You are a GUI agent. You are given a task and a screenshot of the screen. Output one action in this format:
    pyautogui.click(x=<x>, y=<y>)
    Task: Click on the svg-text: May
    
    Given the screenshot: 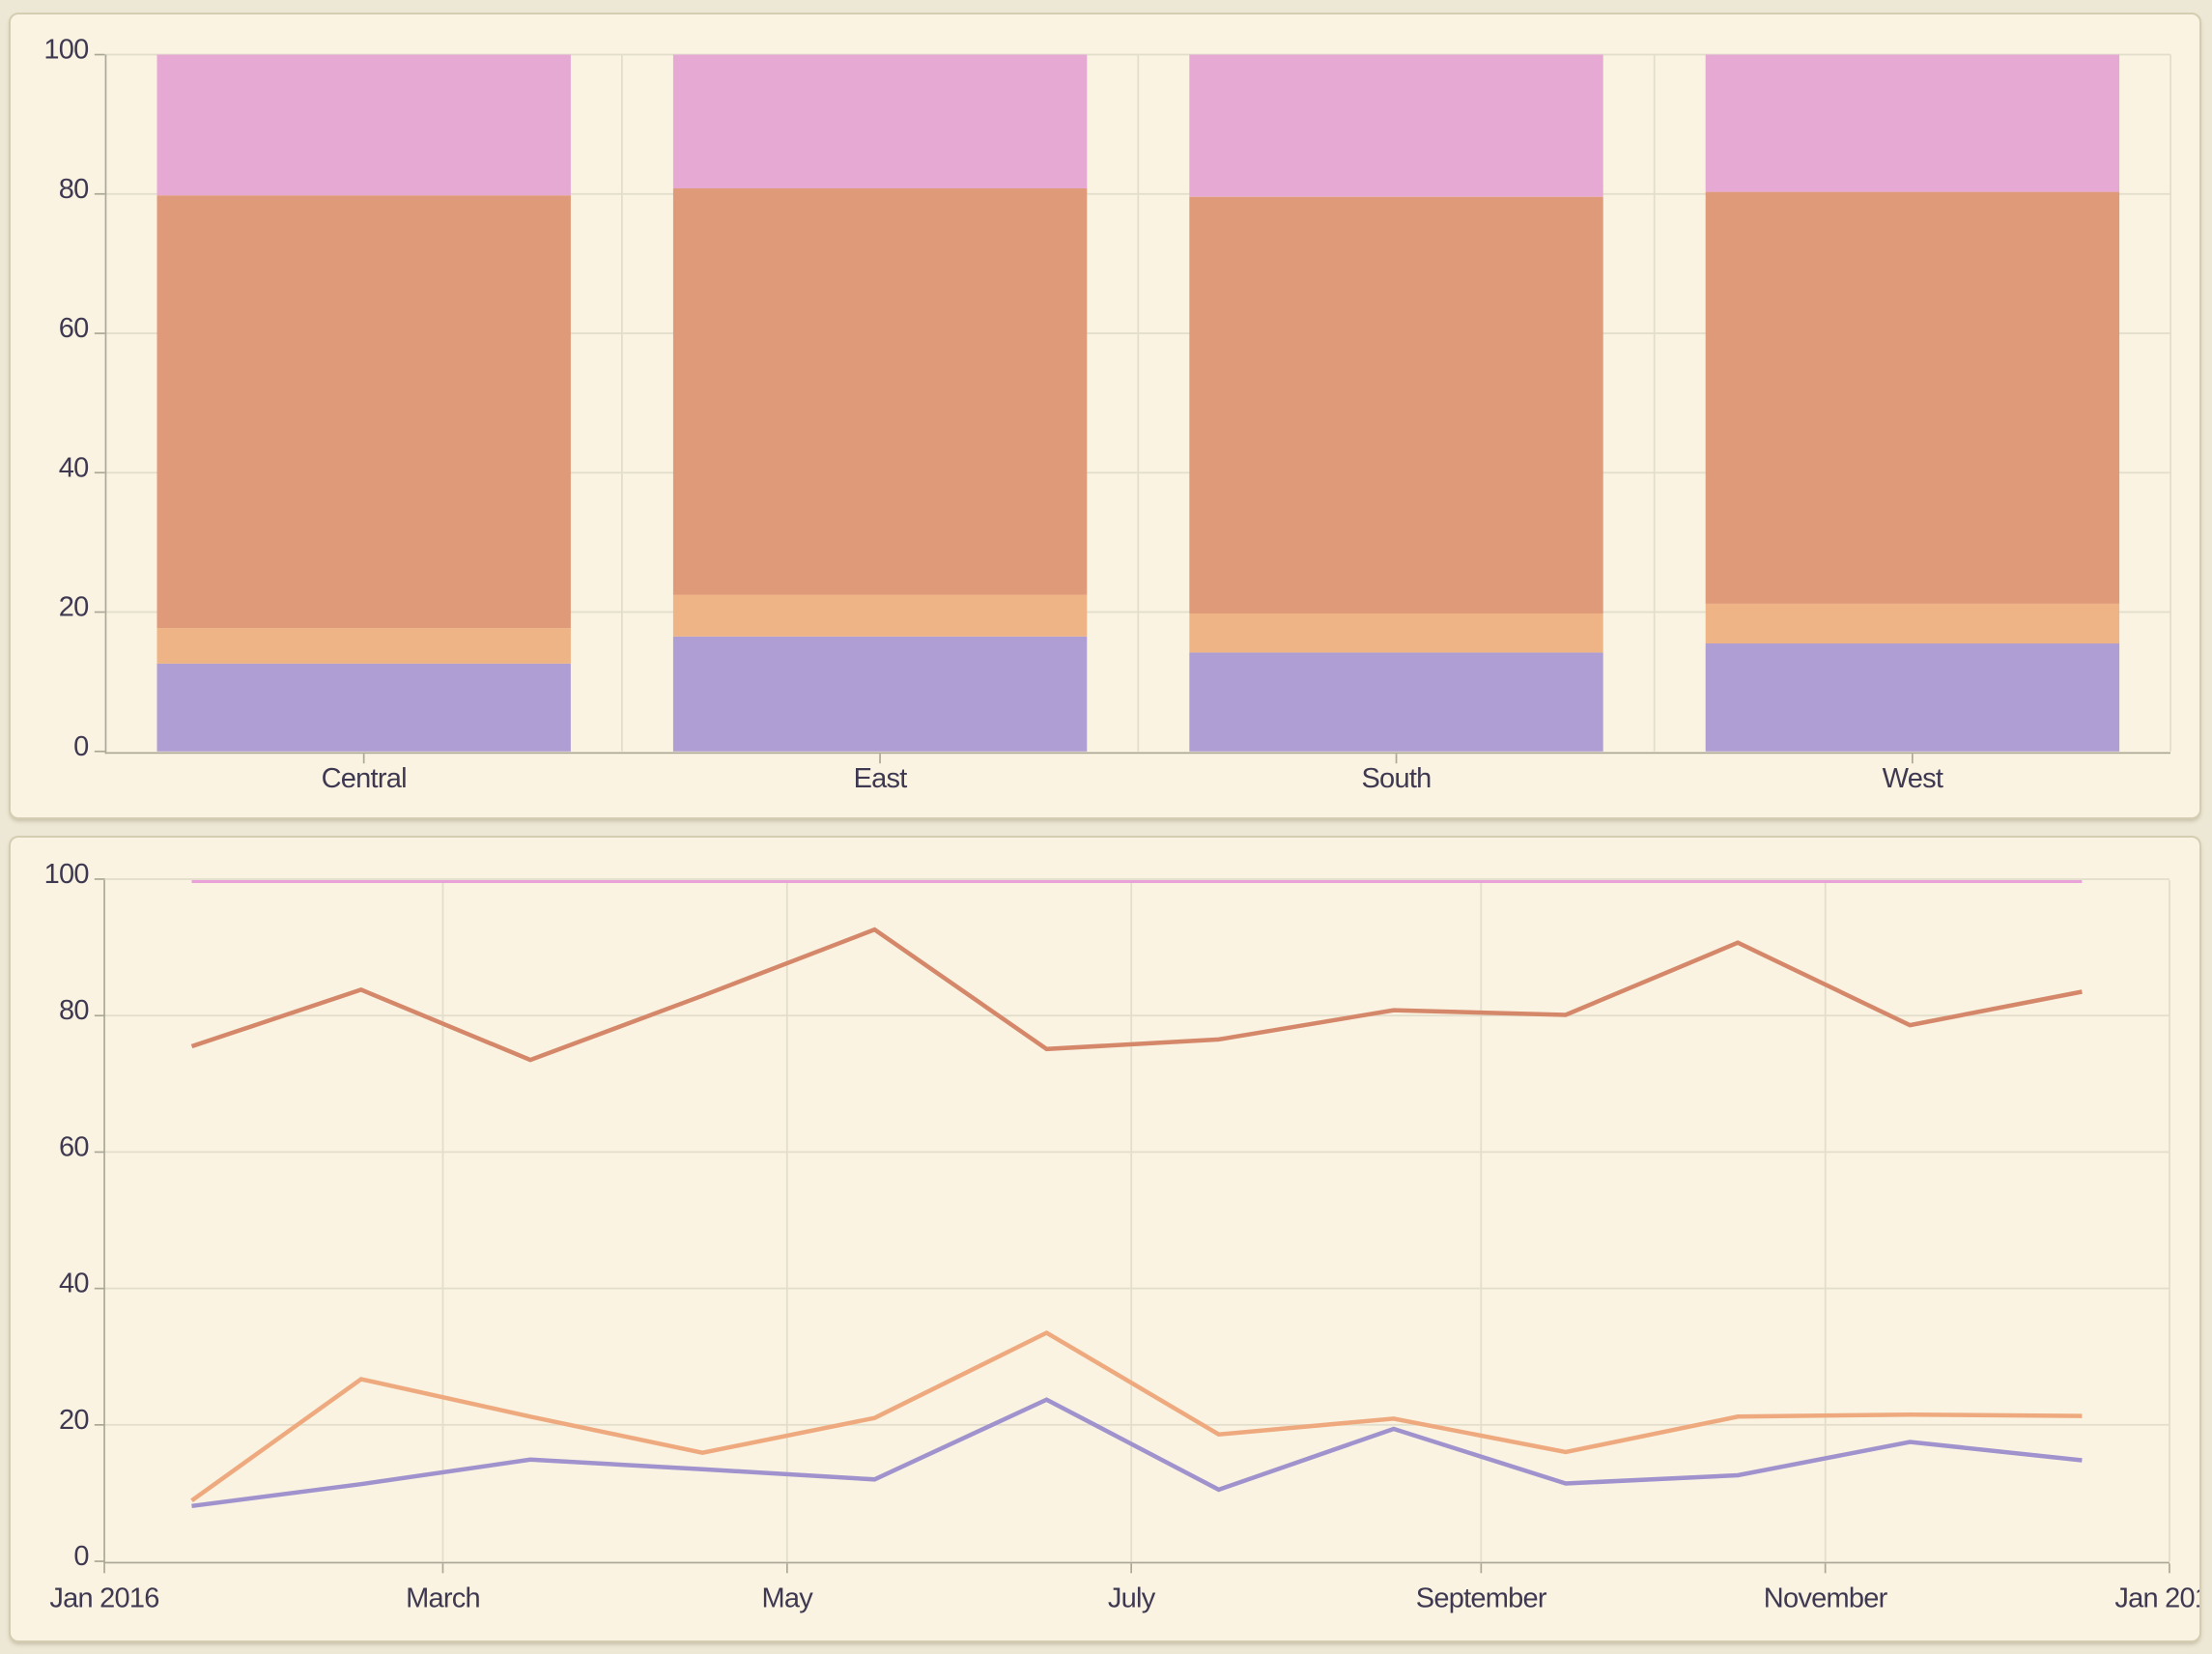 What is the action you would take?
    pyautogui.click(x=788, y=1598)
    